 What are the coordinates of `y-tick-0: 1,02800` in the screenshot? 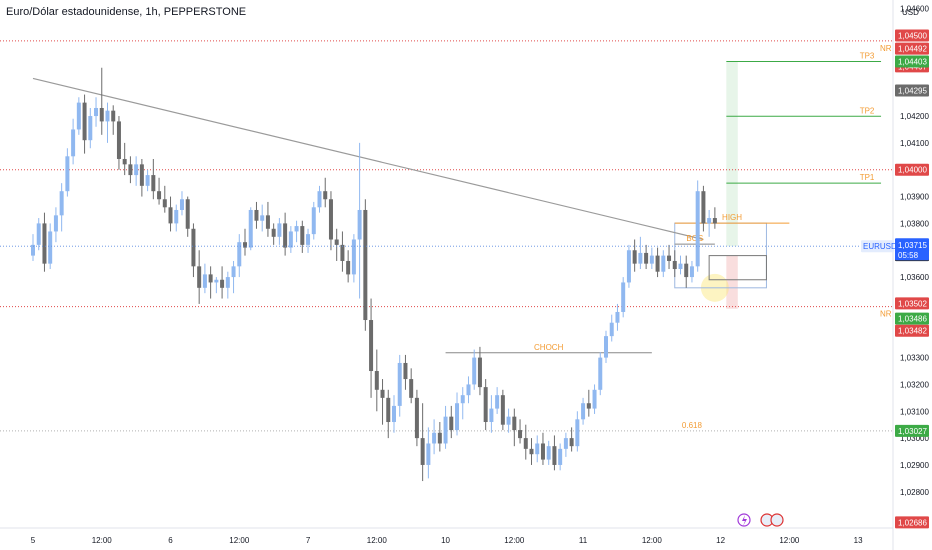 It's located at (914, 492).